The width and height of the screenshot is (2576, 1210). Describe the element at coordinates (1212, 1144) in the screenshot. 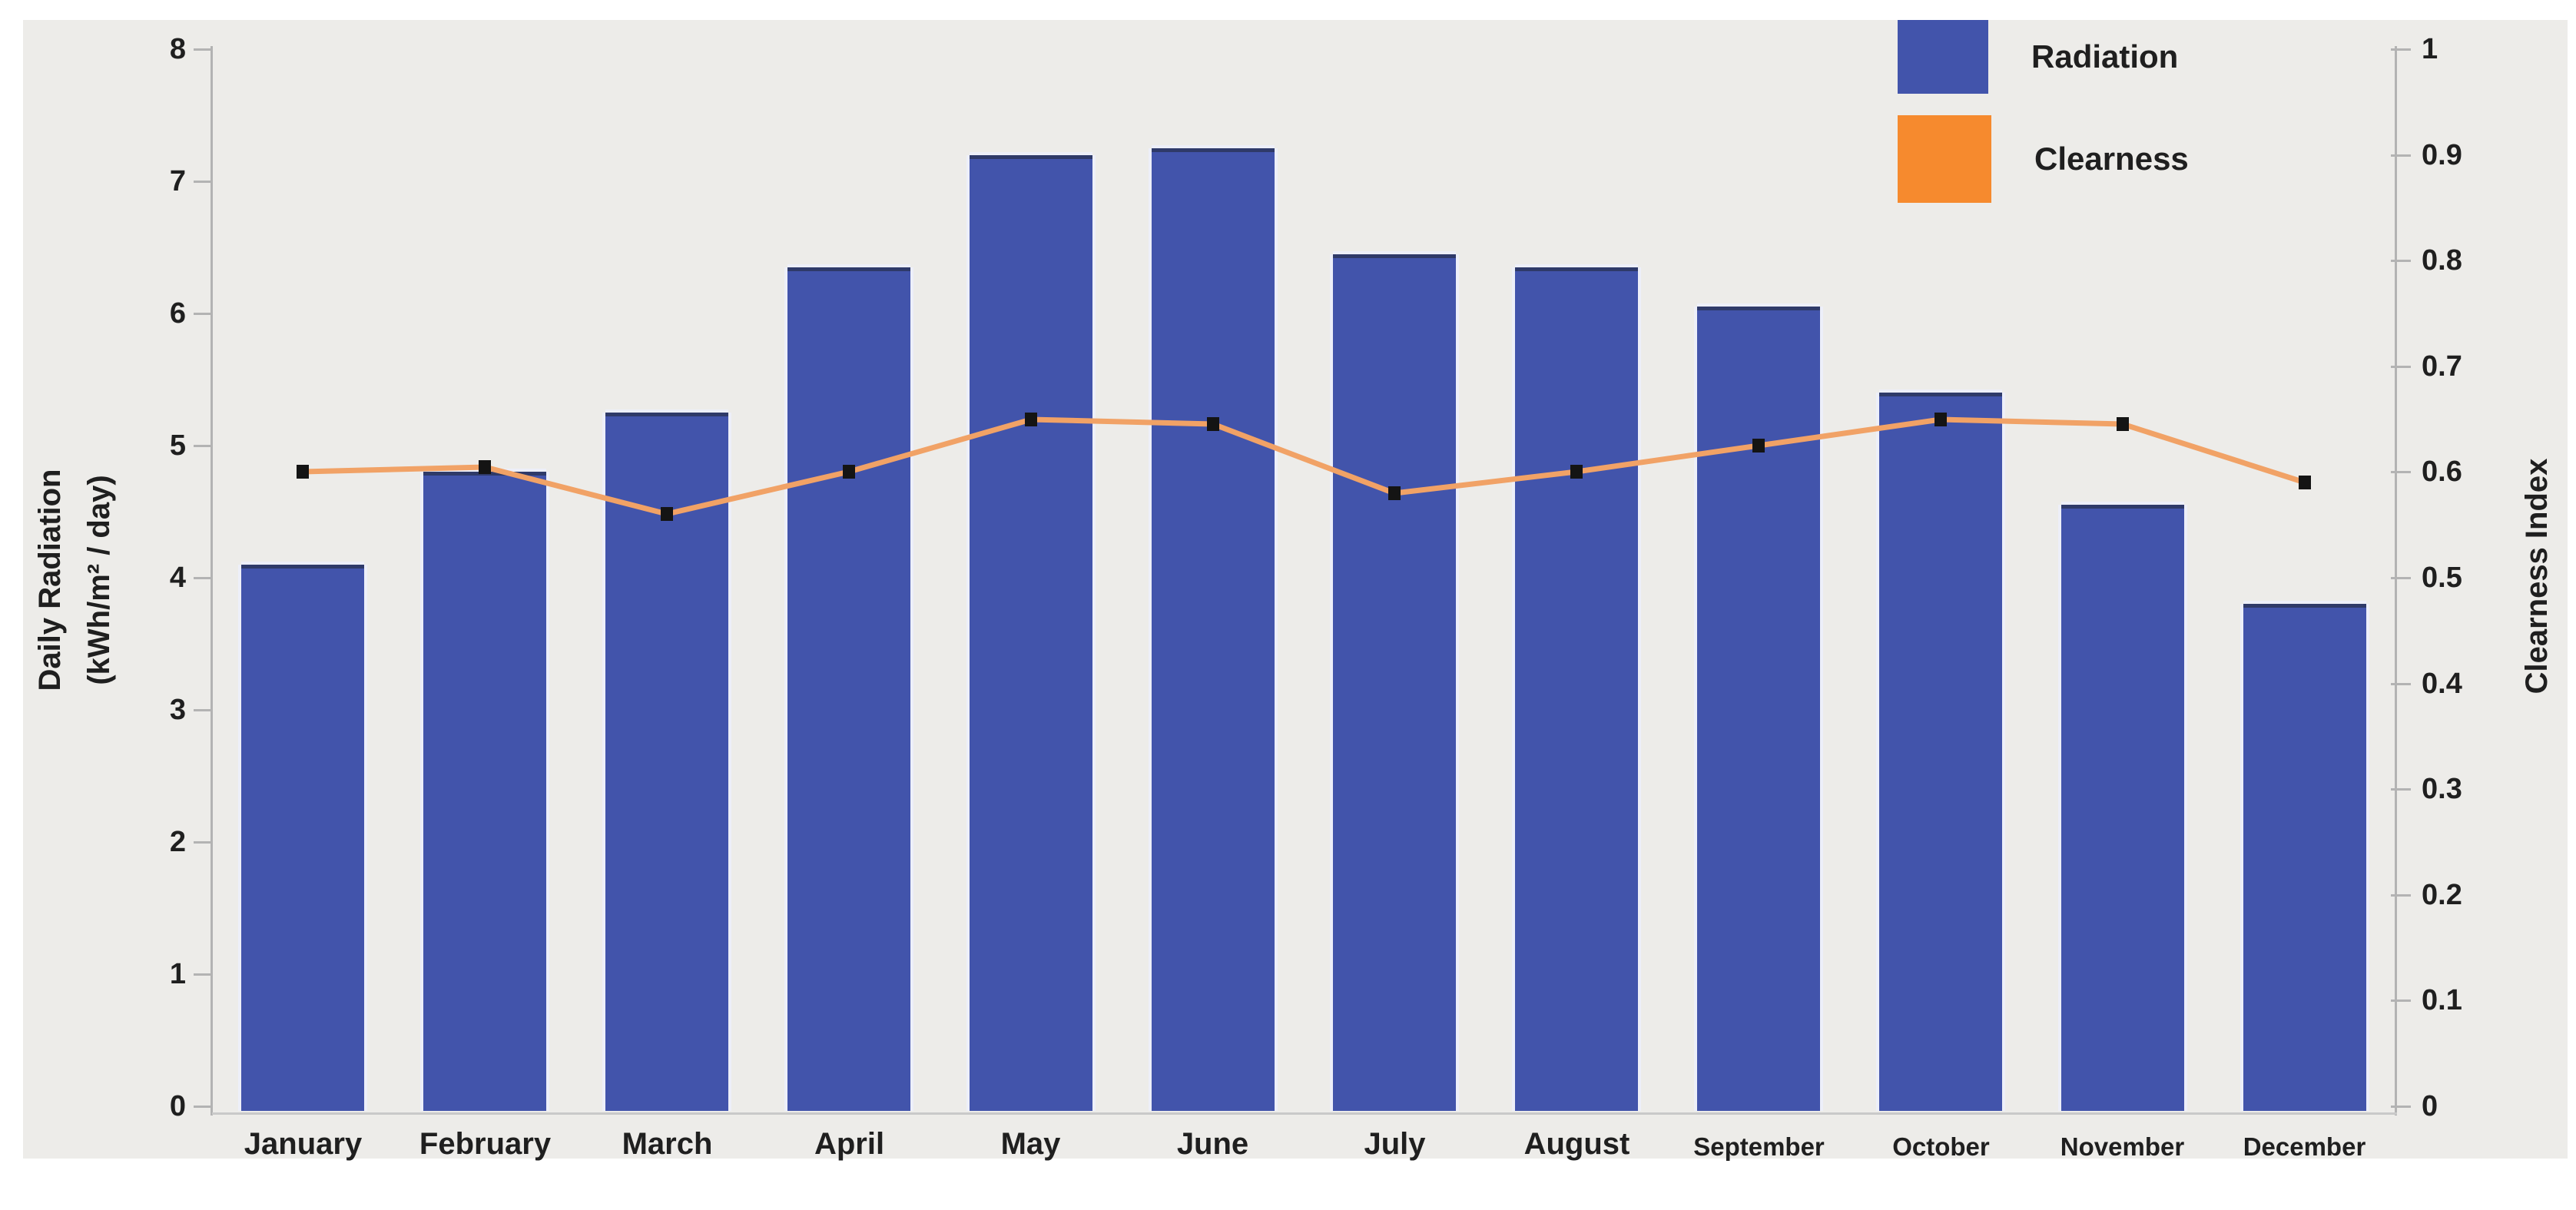

I see `x-label-june: June` at that location.